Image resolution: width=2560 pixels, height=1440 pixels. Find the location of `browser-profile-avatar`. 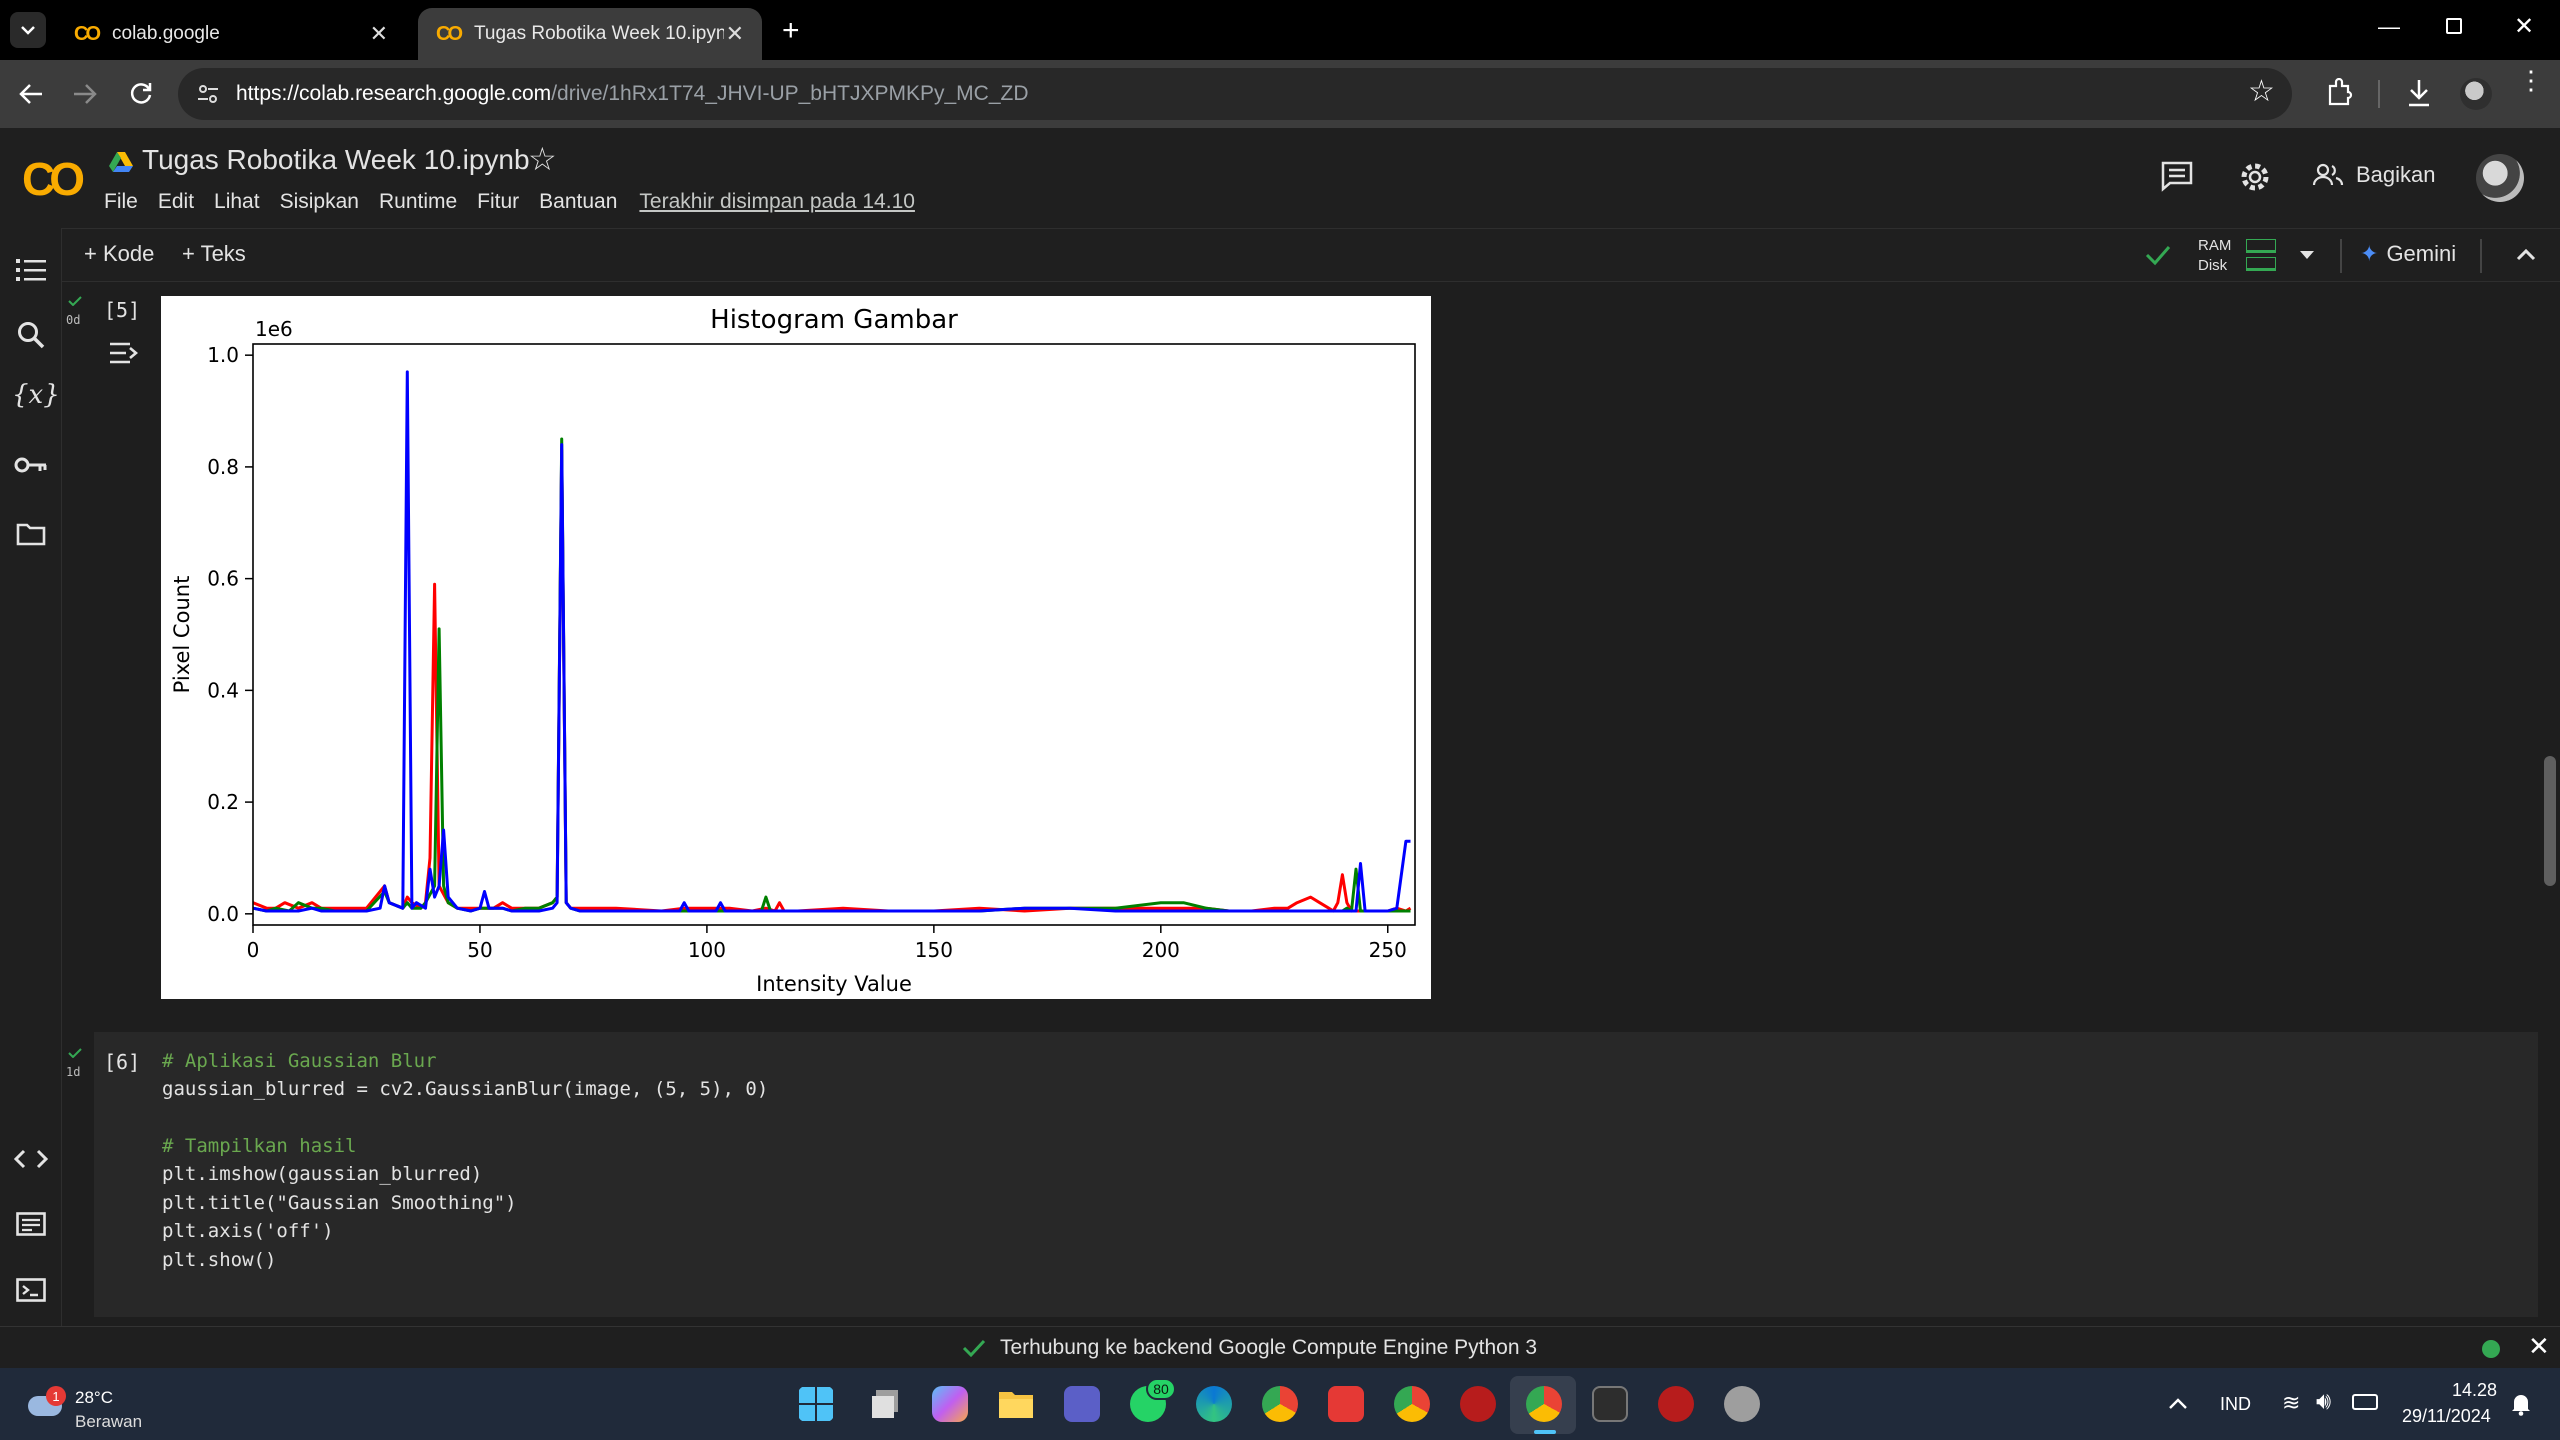

browser-profile-avatar is located at coordinates (2476, 94).